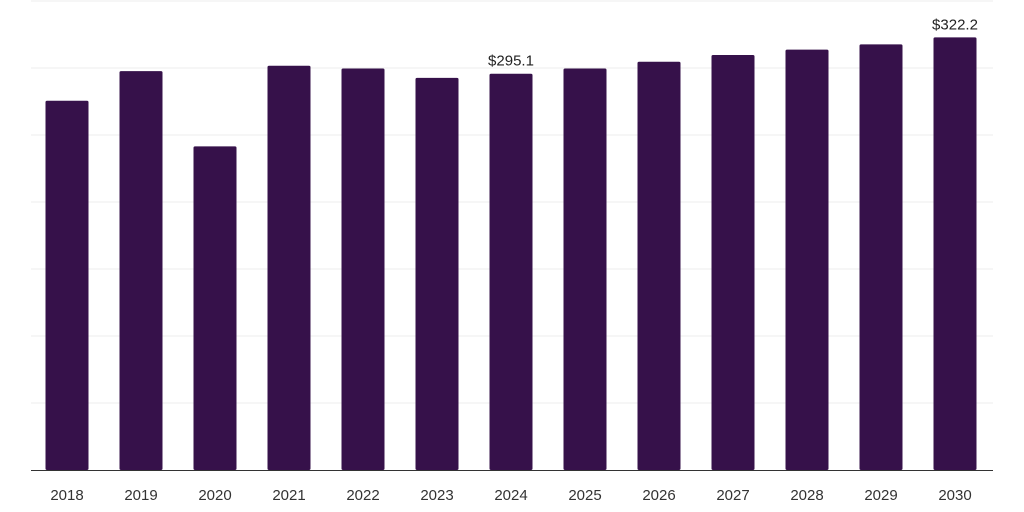  What do you see at coordinates (955, 24) in the screenshot?
I see `data-label-2030: $322.2` at bounding box center [955, 24].